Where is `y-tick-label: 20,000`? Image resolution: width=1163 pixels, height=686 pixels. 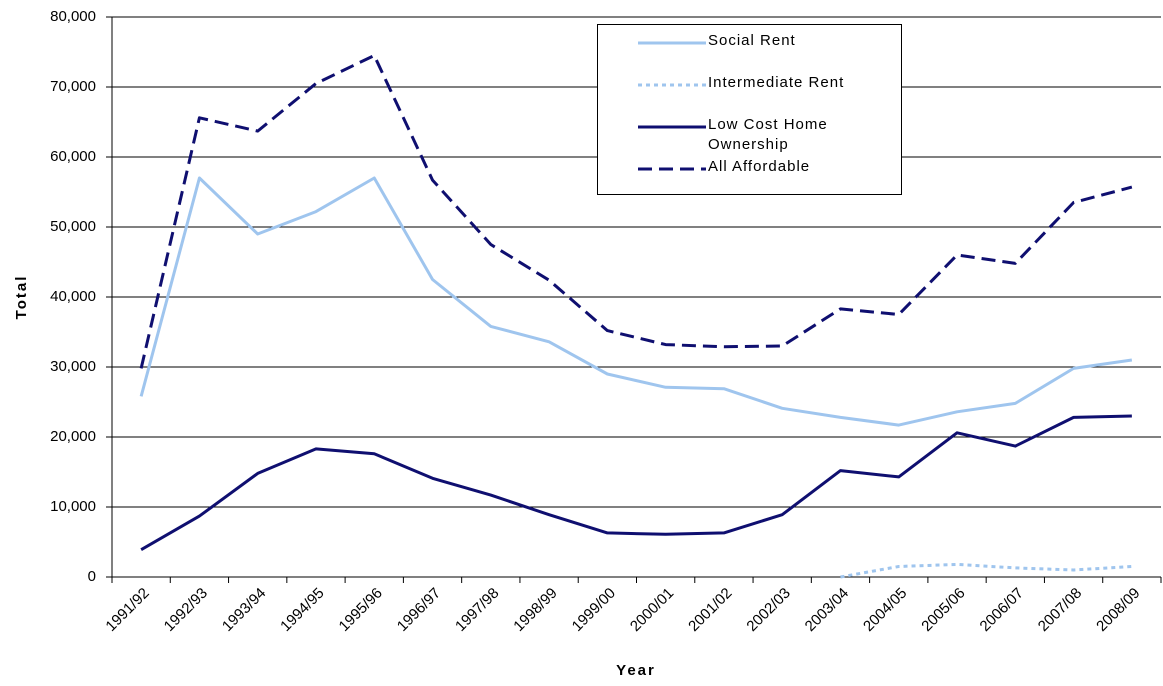
y-tick-label: 20,000 is located at coordinates (73, 436).